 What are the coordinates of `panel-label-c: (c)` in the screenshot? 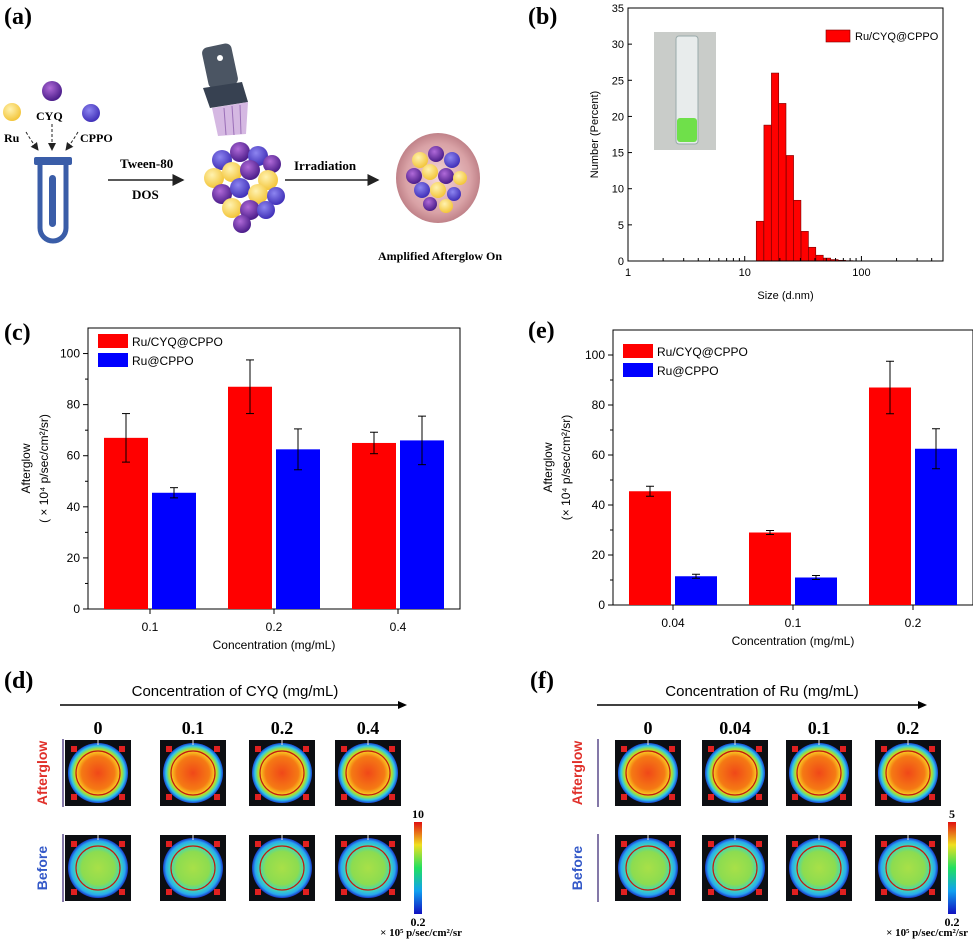 It's located at (17, 333).